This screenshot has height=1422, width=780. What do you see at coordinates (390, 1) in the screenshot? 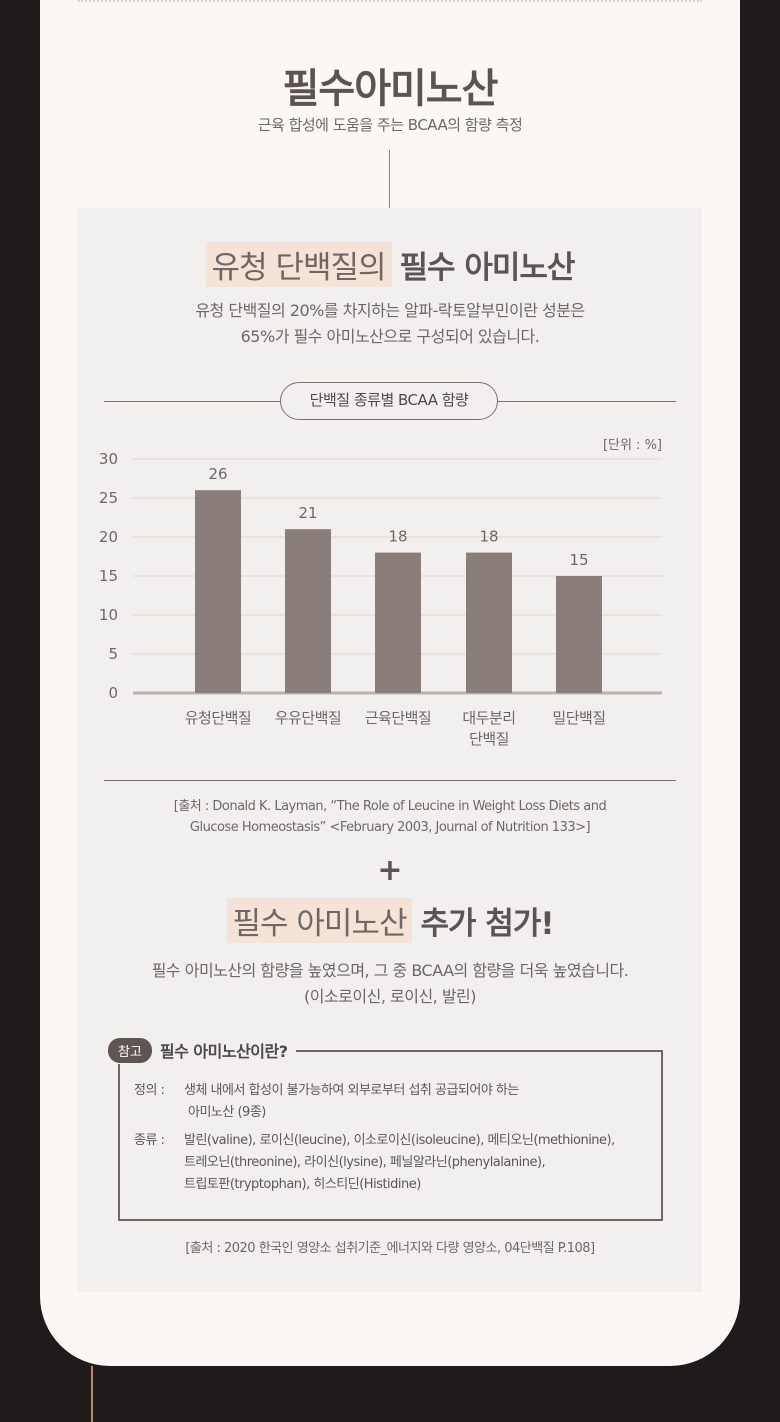
I see `top-dotted-divider` at bounding box center [390, 1].